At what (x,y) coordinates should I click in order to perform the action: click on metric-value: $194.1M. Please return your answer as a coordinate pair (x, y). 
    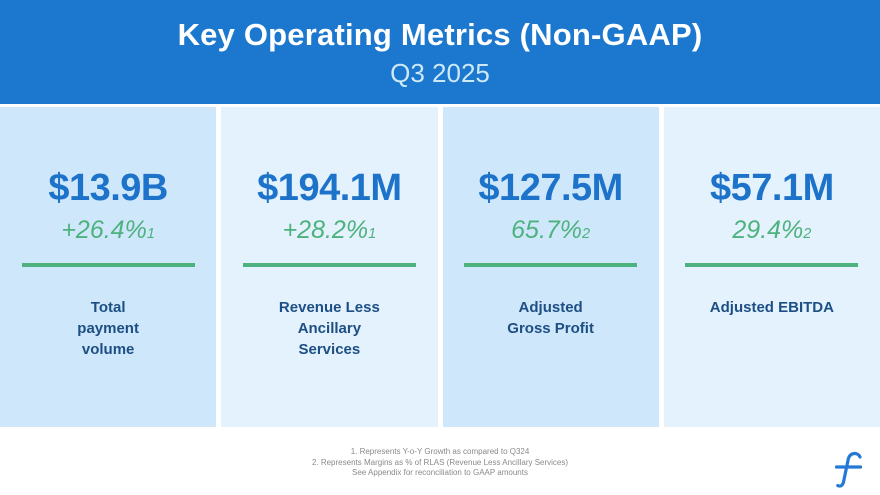
    Looking at the image, I should click on (329, 188).